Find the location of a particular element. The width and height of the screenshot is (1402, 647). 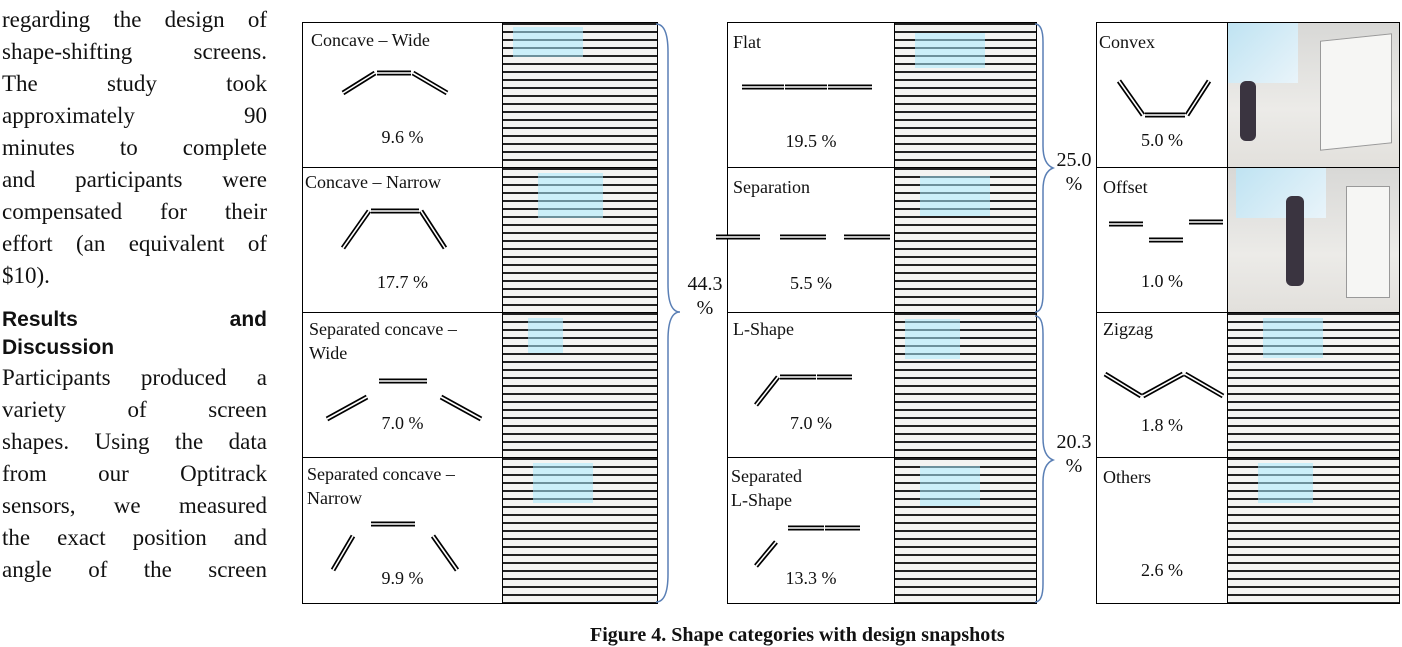

heading-line: Results and is located at coordinates (134, 319).